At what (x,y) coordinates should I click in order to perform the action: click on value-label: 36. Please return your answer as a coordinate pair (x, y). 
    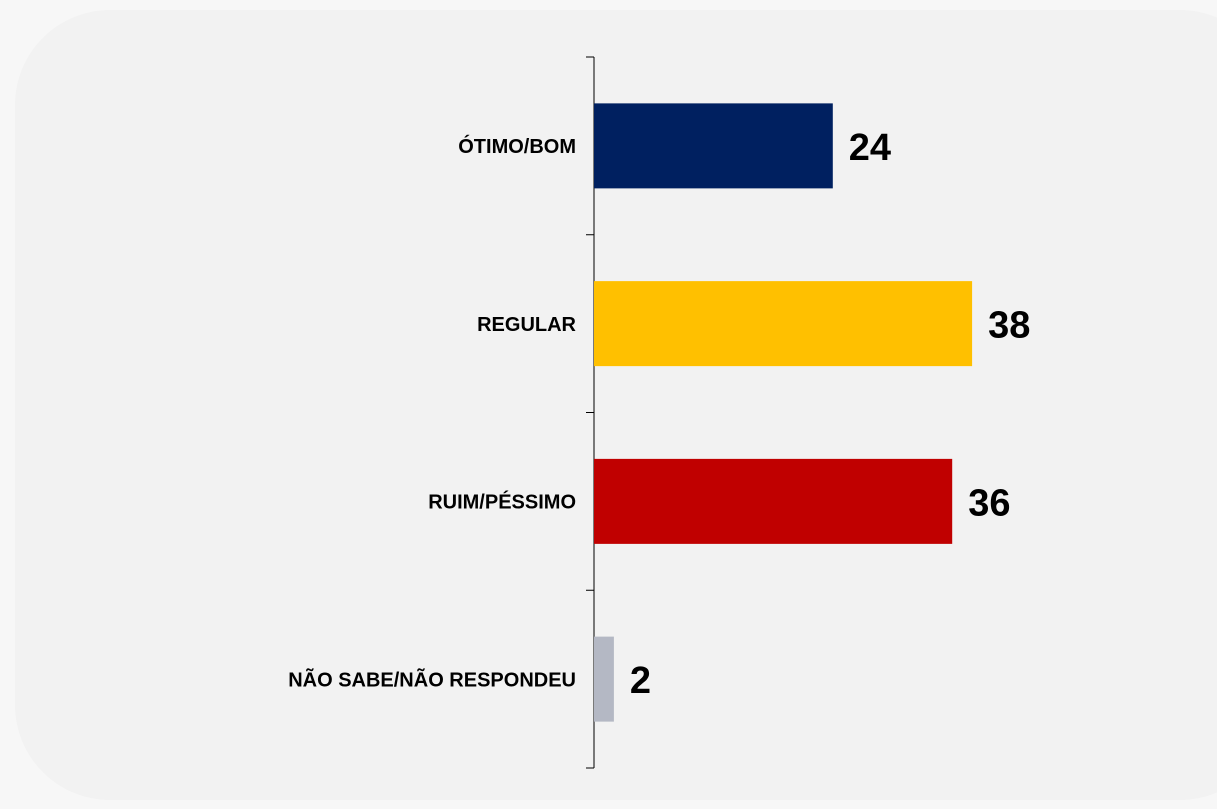
    Looking at the image, I should click on (989, 503).